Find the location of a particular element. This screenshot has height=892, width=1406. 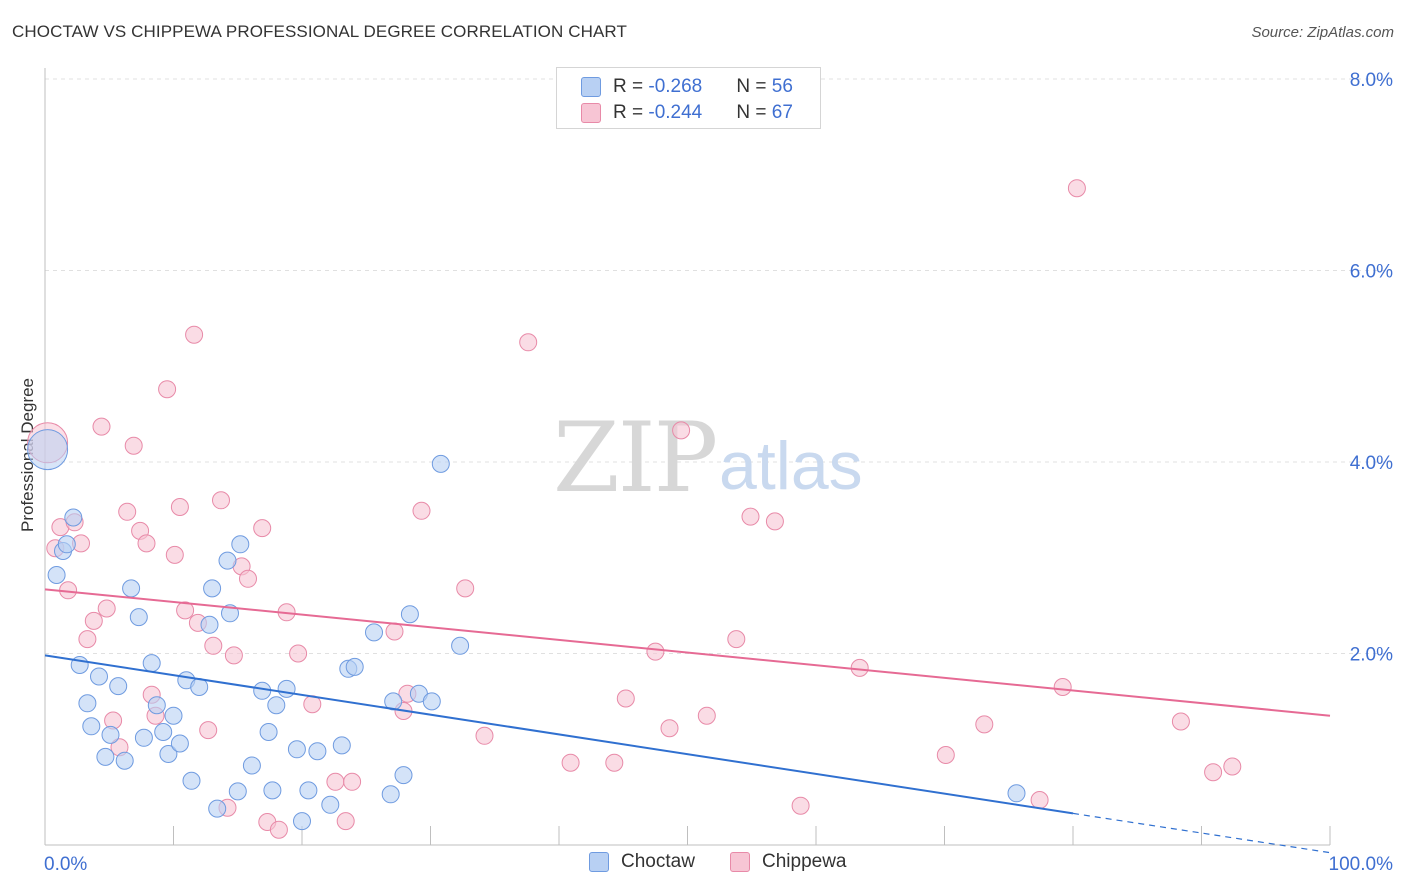

y-tick-label: 4.0% is located at coordinates (1371, 463).